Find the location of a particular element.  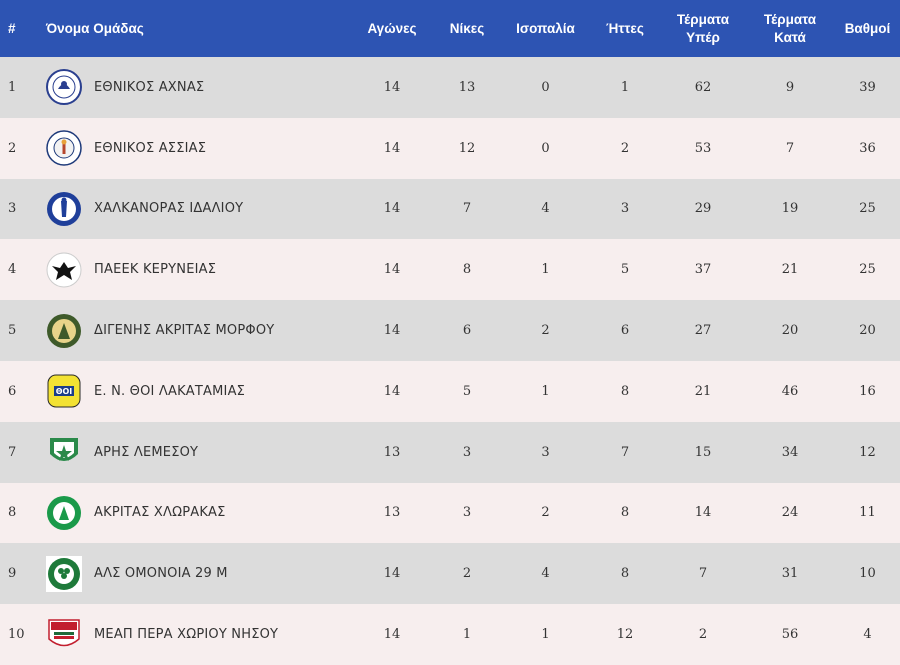

points-cell: 39 is located at coordinates (867, 87).